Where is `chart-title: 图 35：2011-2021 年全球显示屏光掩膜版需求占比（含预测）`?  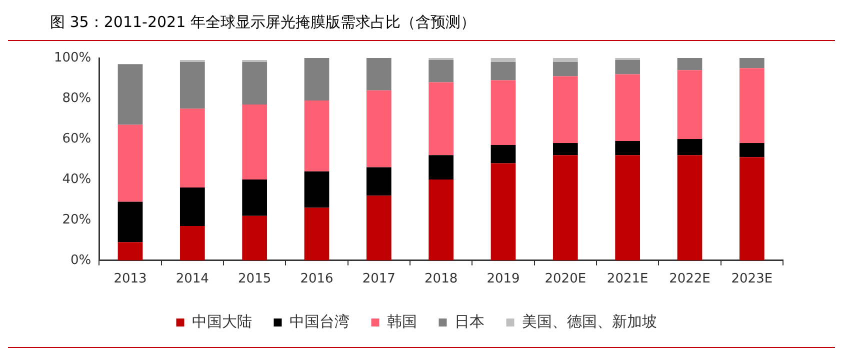
chart-title: 图 35：2011-2021 年全球显示屏光掩膜版需求占比（含预测） is located at coordinates (263, 21).